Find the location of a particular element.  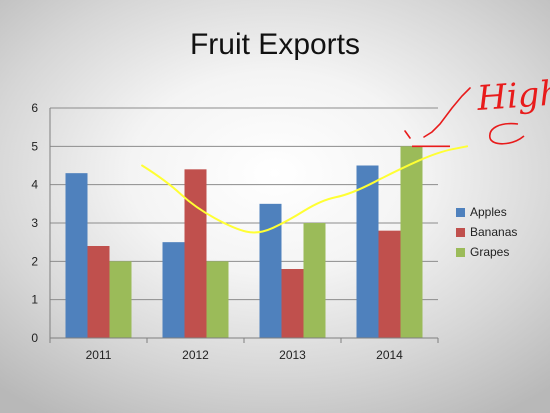

legend-label: Bananas is located at coordinates (493, 232).